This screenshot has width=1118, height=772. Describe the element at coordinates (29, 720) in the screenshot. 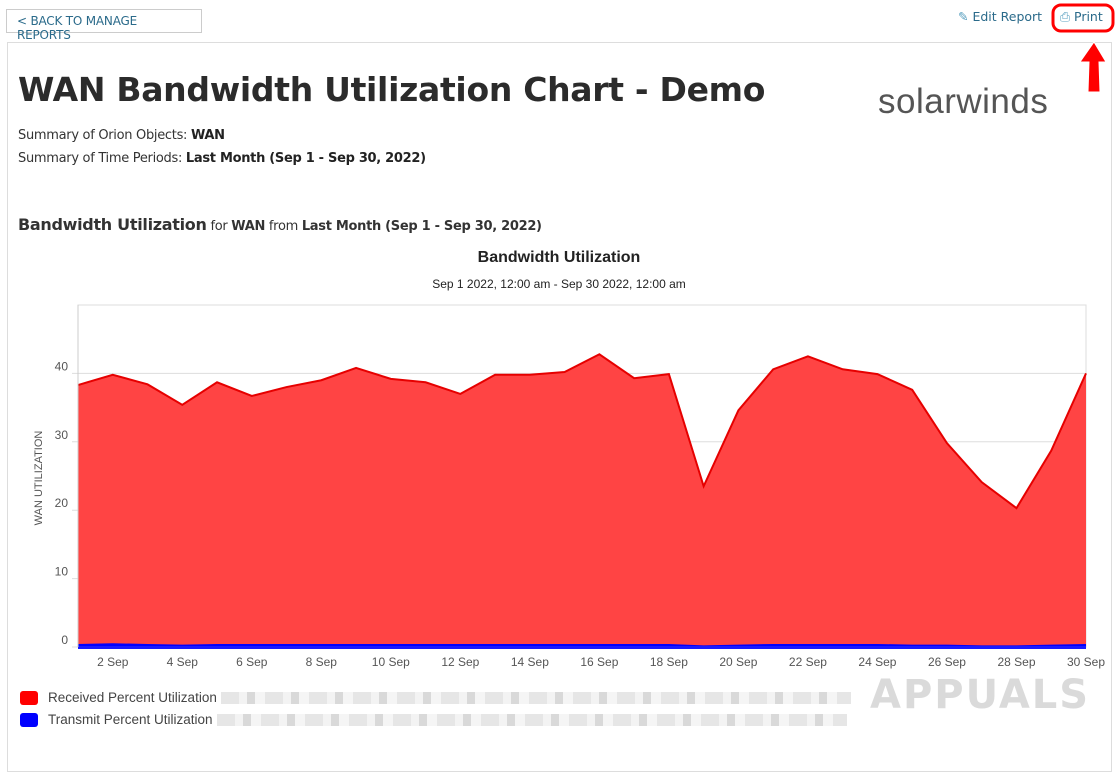

I see `legend-swatch-transmit` at that location.